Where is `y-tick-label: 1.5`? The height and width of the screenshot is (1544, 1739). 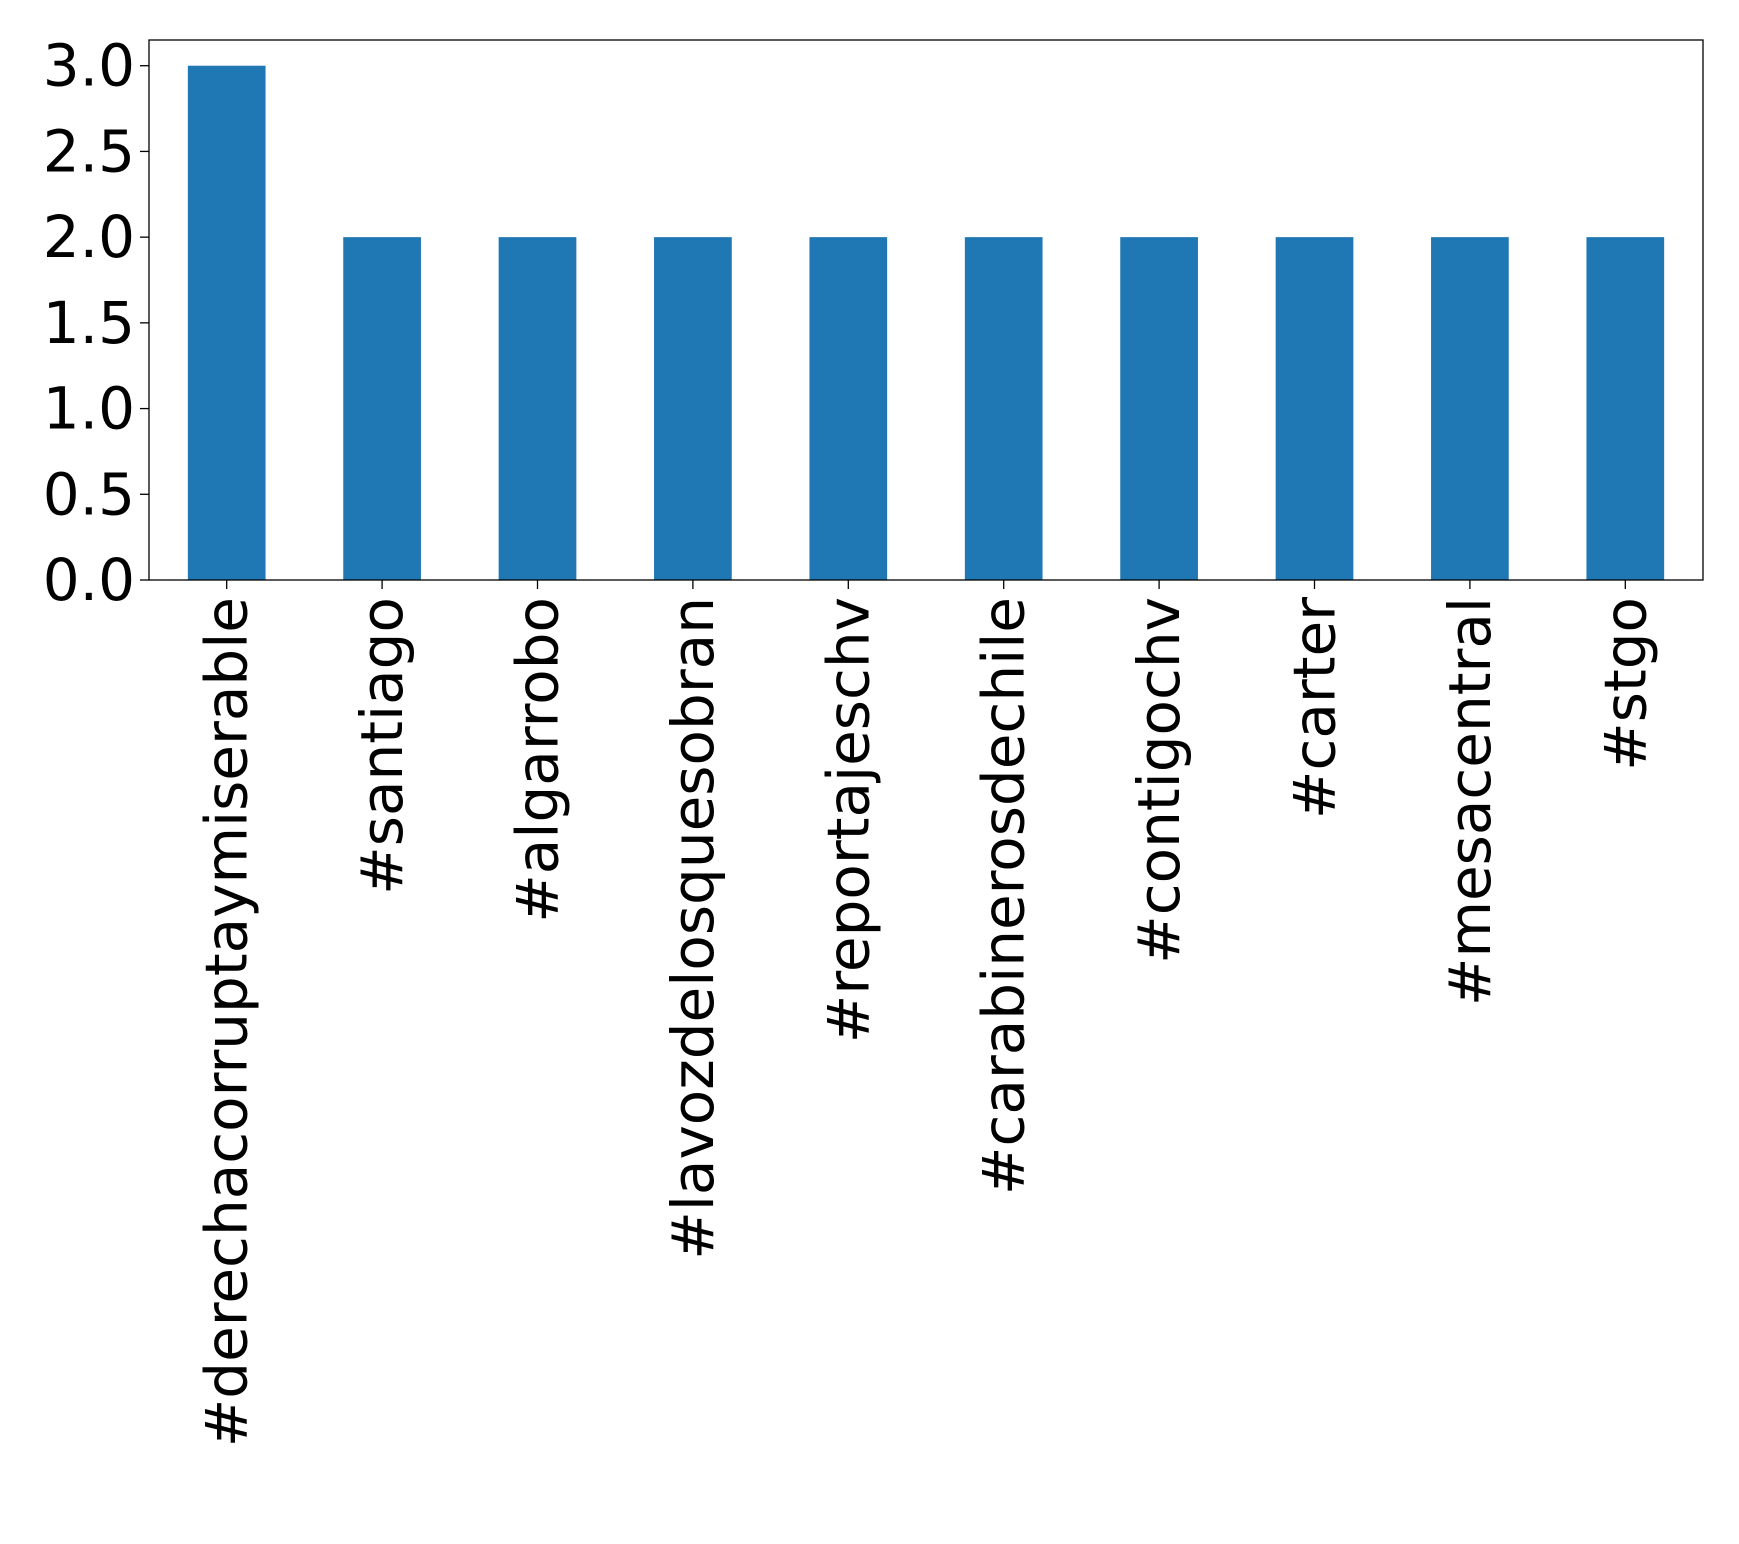 y-tick-label: 1.5 is located at coordinates (89, 323).